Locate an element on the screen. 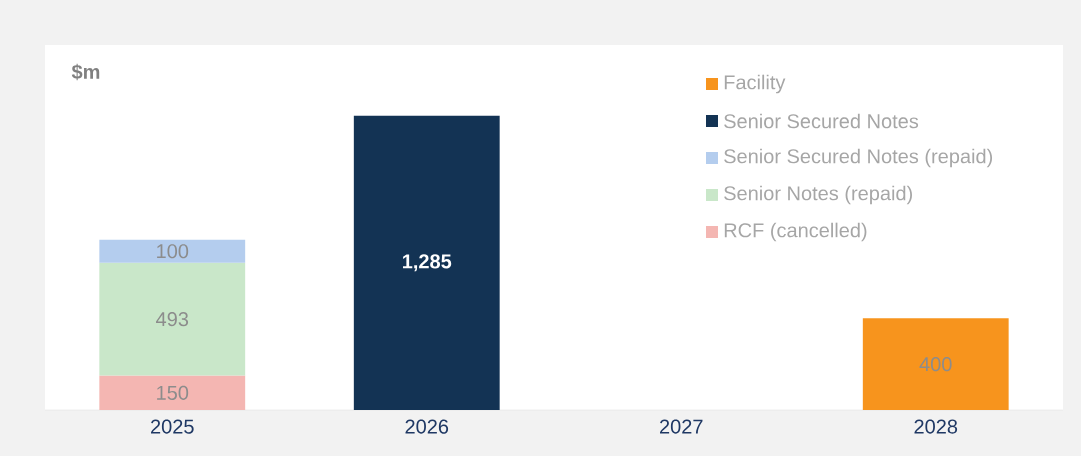 This screenshot has height=456, width=1081. data-label: 100 is located at coordinates (173, 251).